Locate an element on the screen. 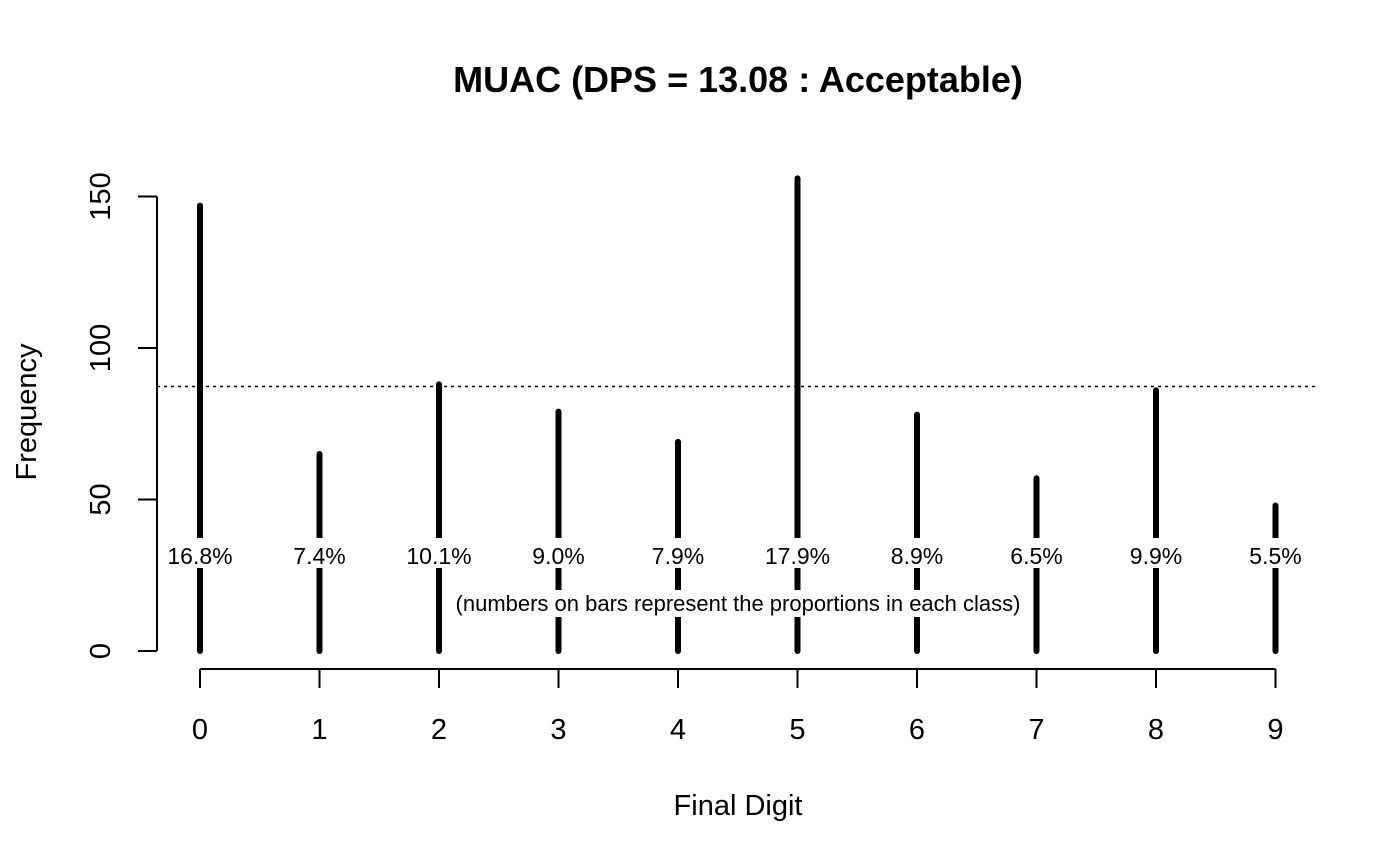 Image resolution: width=1400 pixels, height=865 pixels. y-axis-label: Frequency is located at coordinates (27, 412).